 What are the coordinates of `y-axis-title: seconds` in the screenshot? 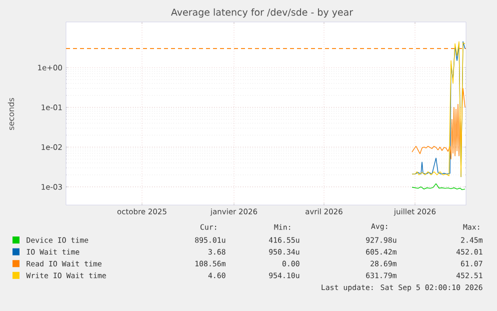 It's located at (11, 114).